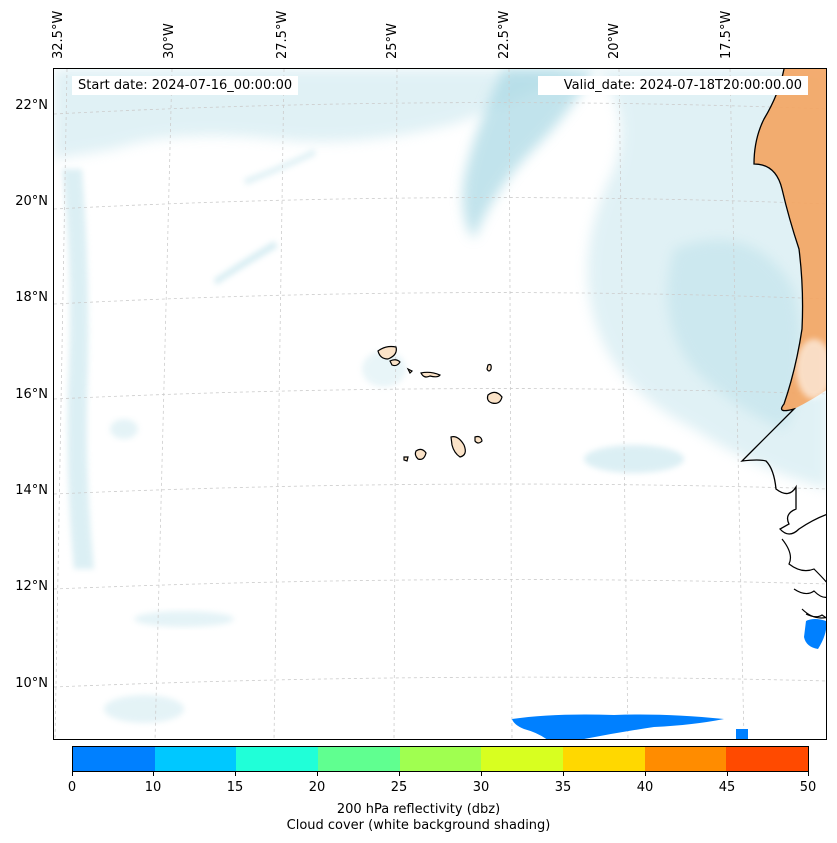 The image size is (837, 843). What do you see at coordinates (418, 825) in the screenshot?
I see `colorbar-subtitle: Cloud cover (white background shading)` at bounding box center [418, 825].